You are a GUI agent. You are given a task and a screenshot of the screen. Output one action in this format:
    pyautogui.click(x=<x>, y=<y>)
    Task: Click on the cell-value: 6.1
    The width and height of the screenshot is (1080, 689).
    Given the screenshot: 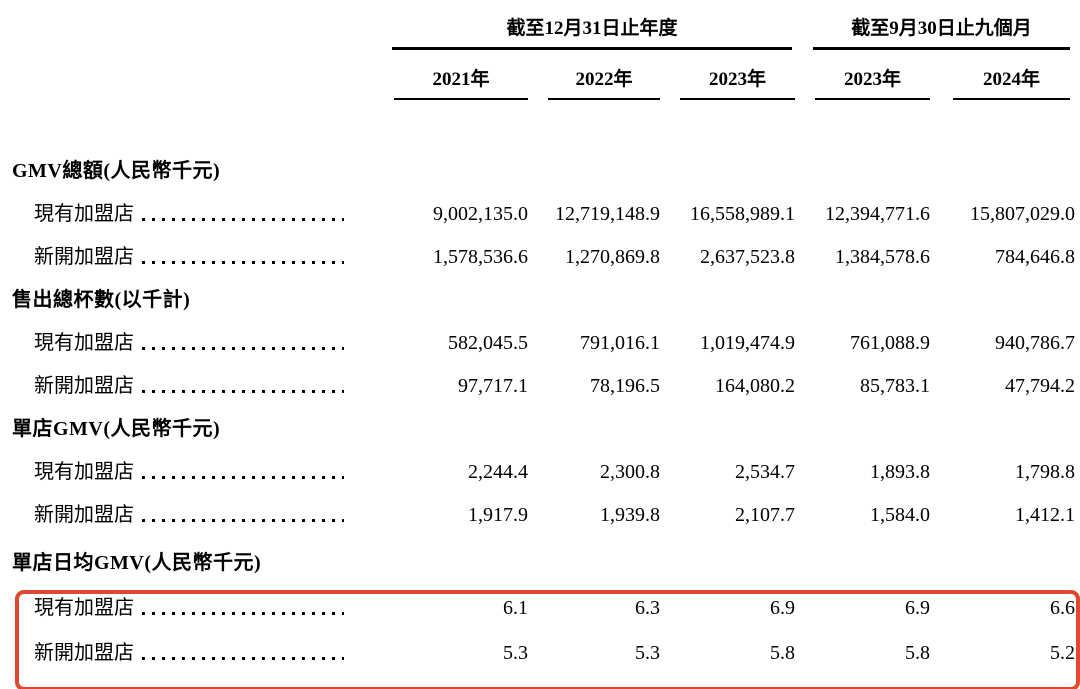 What is the action you would take?
    pyautogui.click(x=515, y=608)
    